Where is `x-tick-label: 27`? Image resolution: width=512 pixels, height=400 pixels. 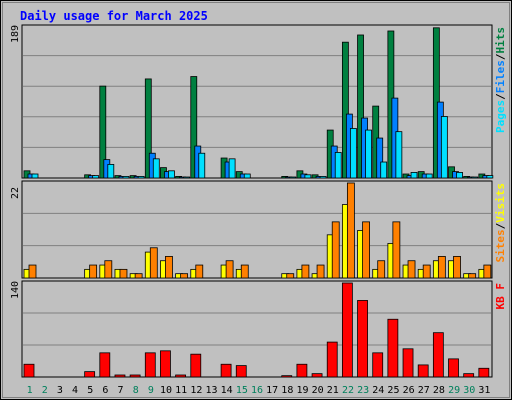
x-tick-label: 27 is located at coordinates (424, 390).